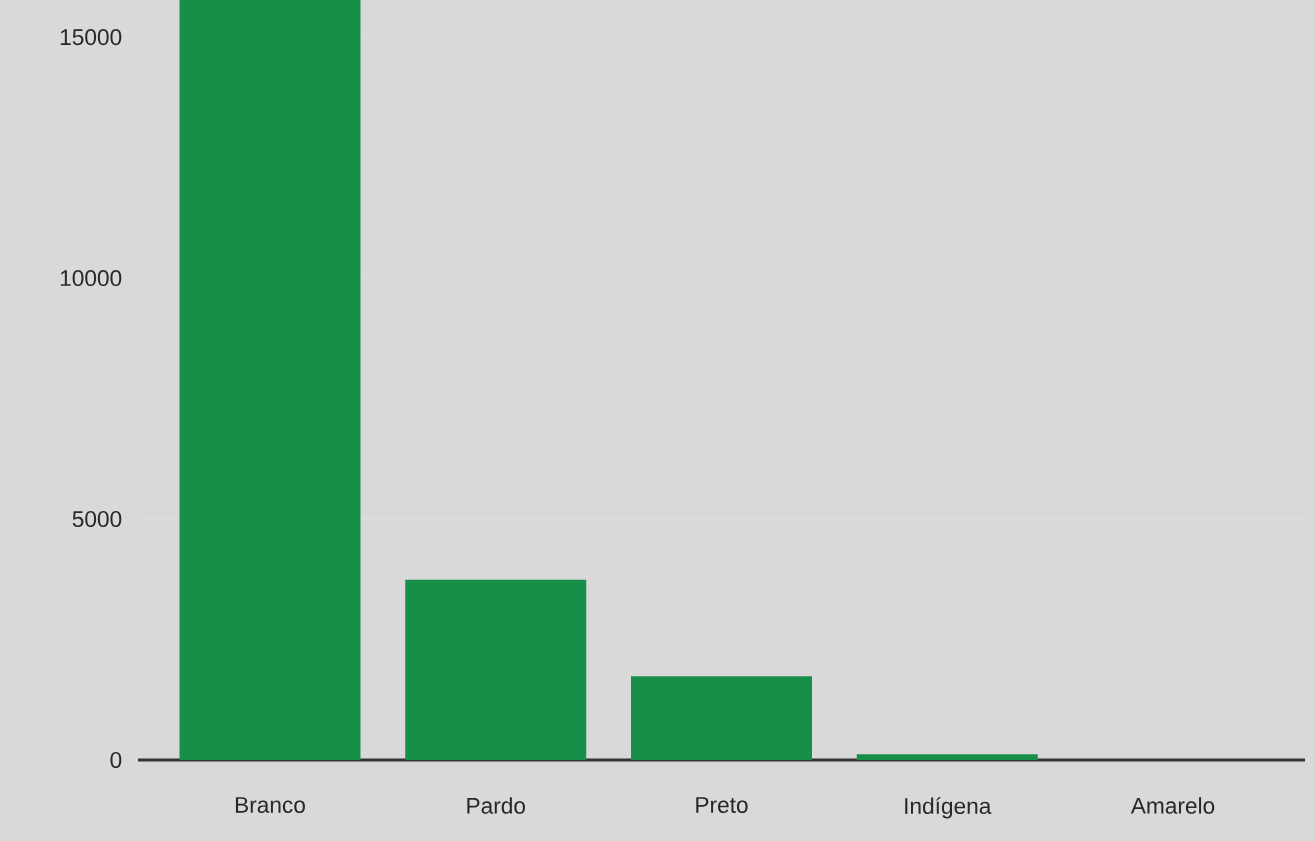 The height and width of the screenshot is (841, 1315). I want to click on x-tick-label: Amarelo, so click(1172, 805).